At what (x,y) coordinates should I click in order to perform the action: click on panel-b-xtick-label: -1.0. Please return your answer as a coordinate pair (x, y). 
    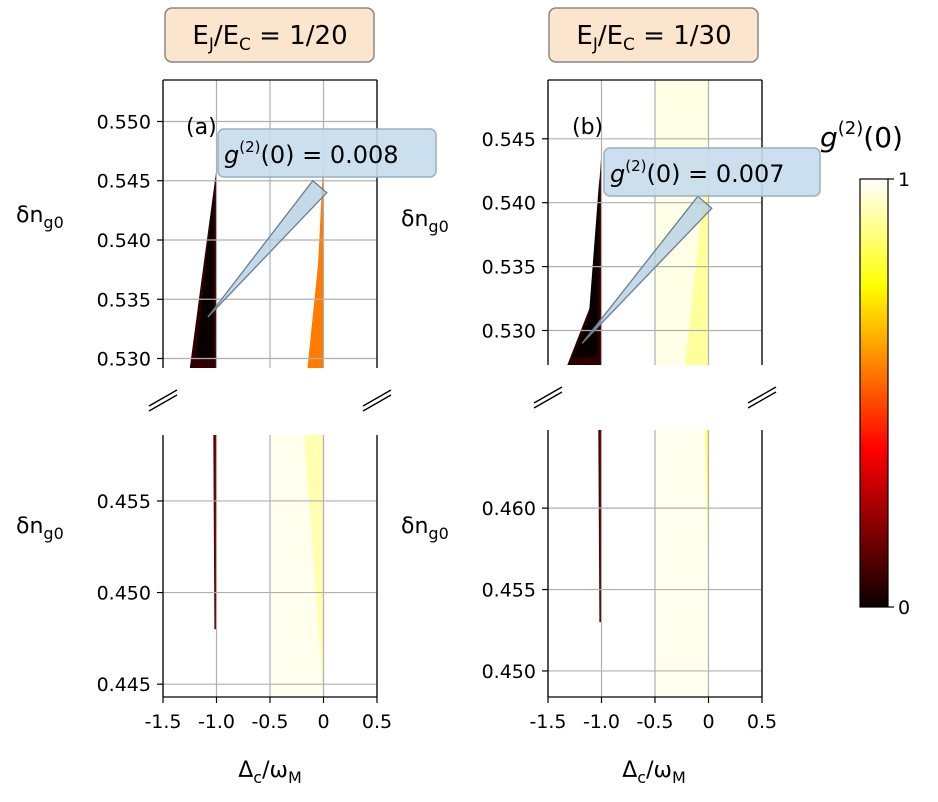
    Looking at the image, I should click on (601, 722).